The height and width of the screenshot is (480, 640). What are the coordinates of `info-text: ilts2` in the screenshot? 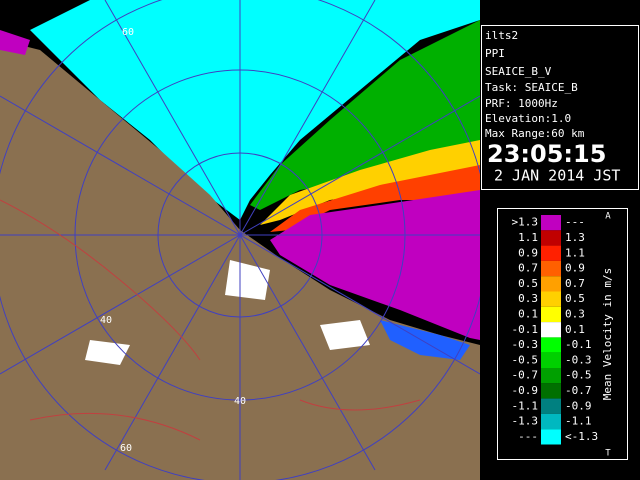 It's located at (501, 35).